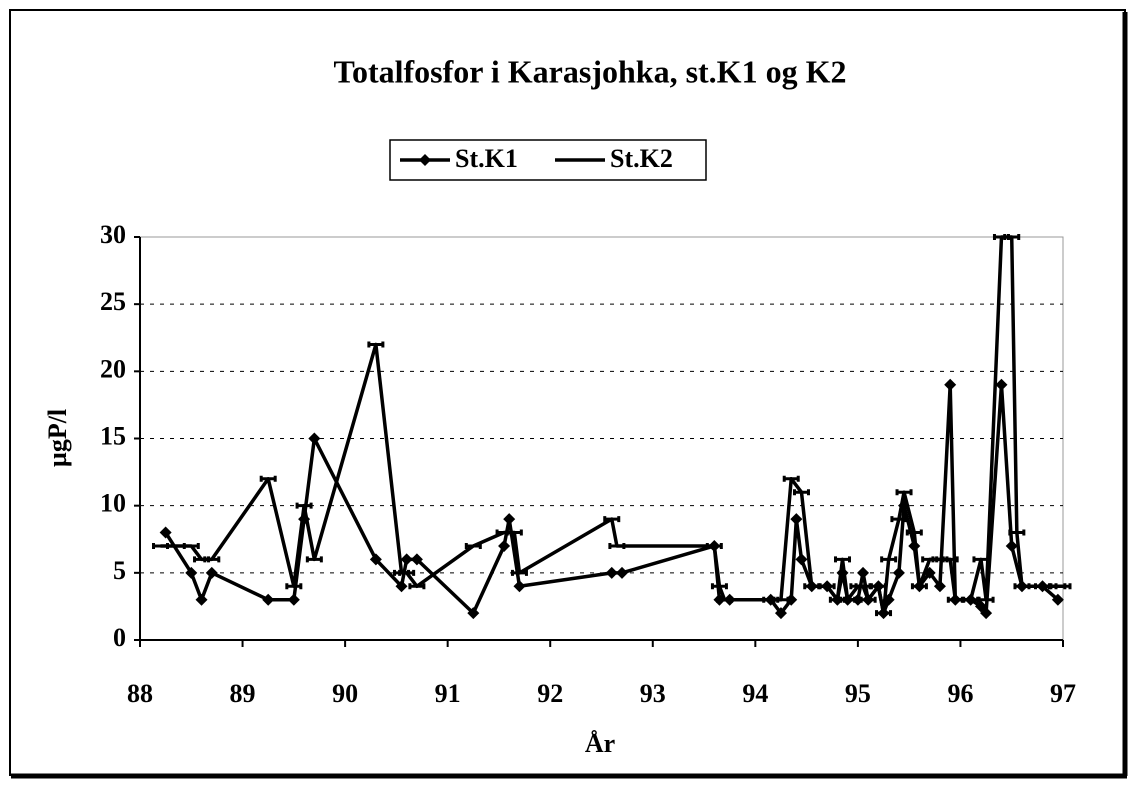 This screenshot has width=1137, height=785. What do you see at coordinates (113, 301) in the screenshot?
I see `y-tick-label: 25` at bounding box center [113, 301].